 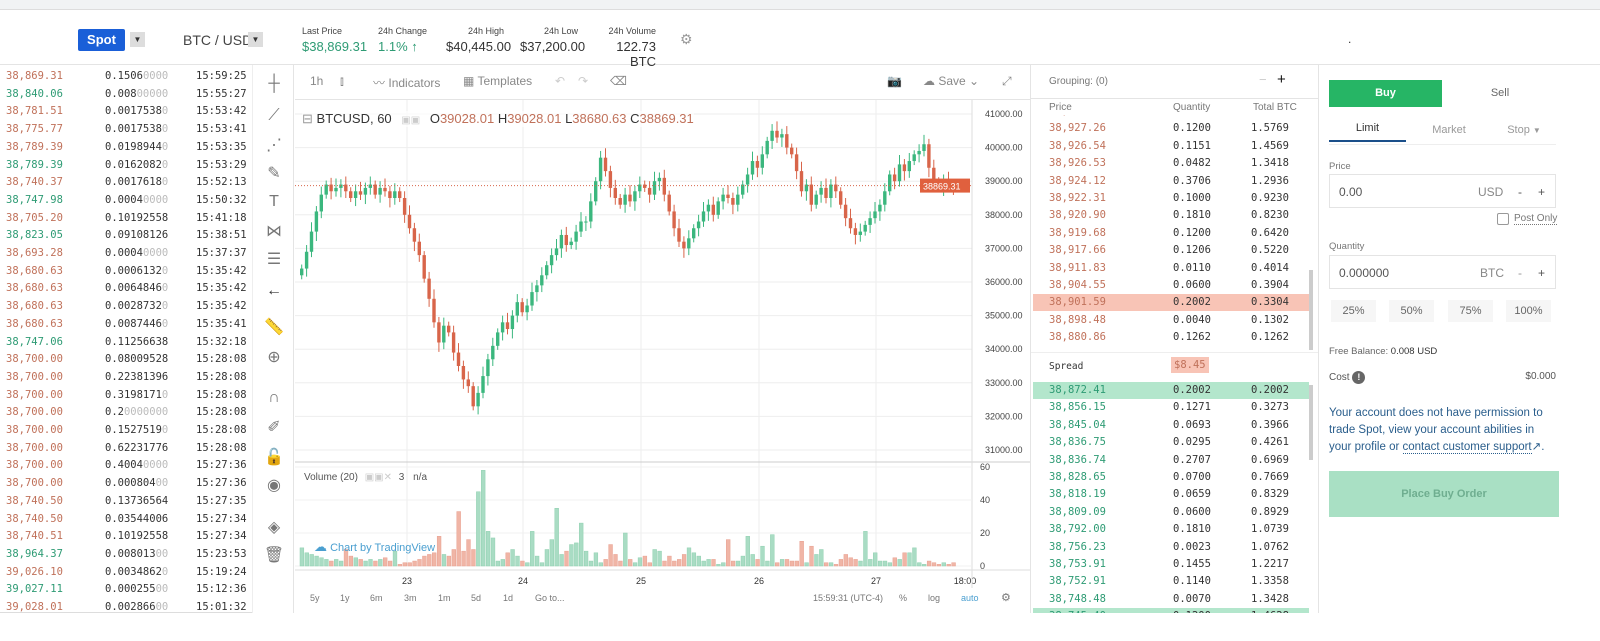 I want to click on camera-icon: 📷, so click(x=894, y=81).